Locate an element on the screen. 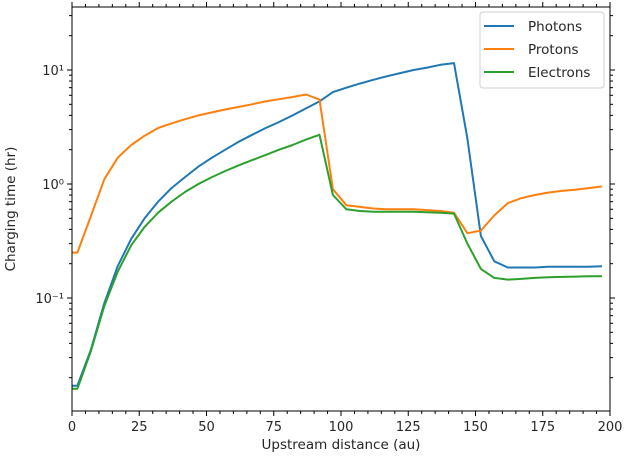 This screenshot has width=627, height=460. legend-label-electrons: Electrons is located at coordinates (559, 73).